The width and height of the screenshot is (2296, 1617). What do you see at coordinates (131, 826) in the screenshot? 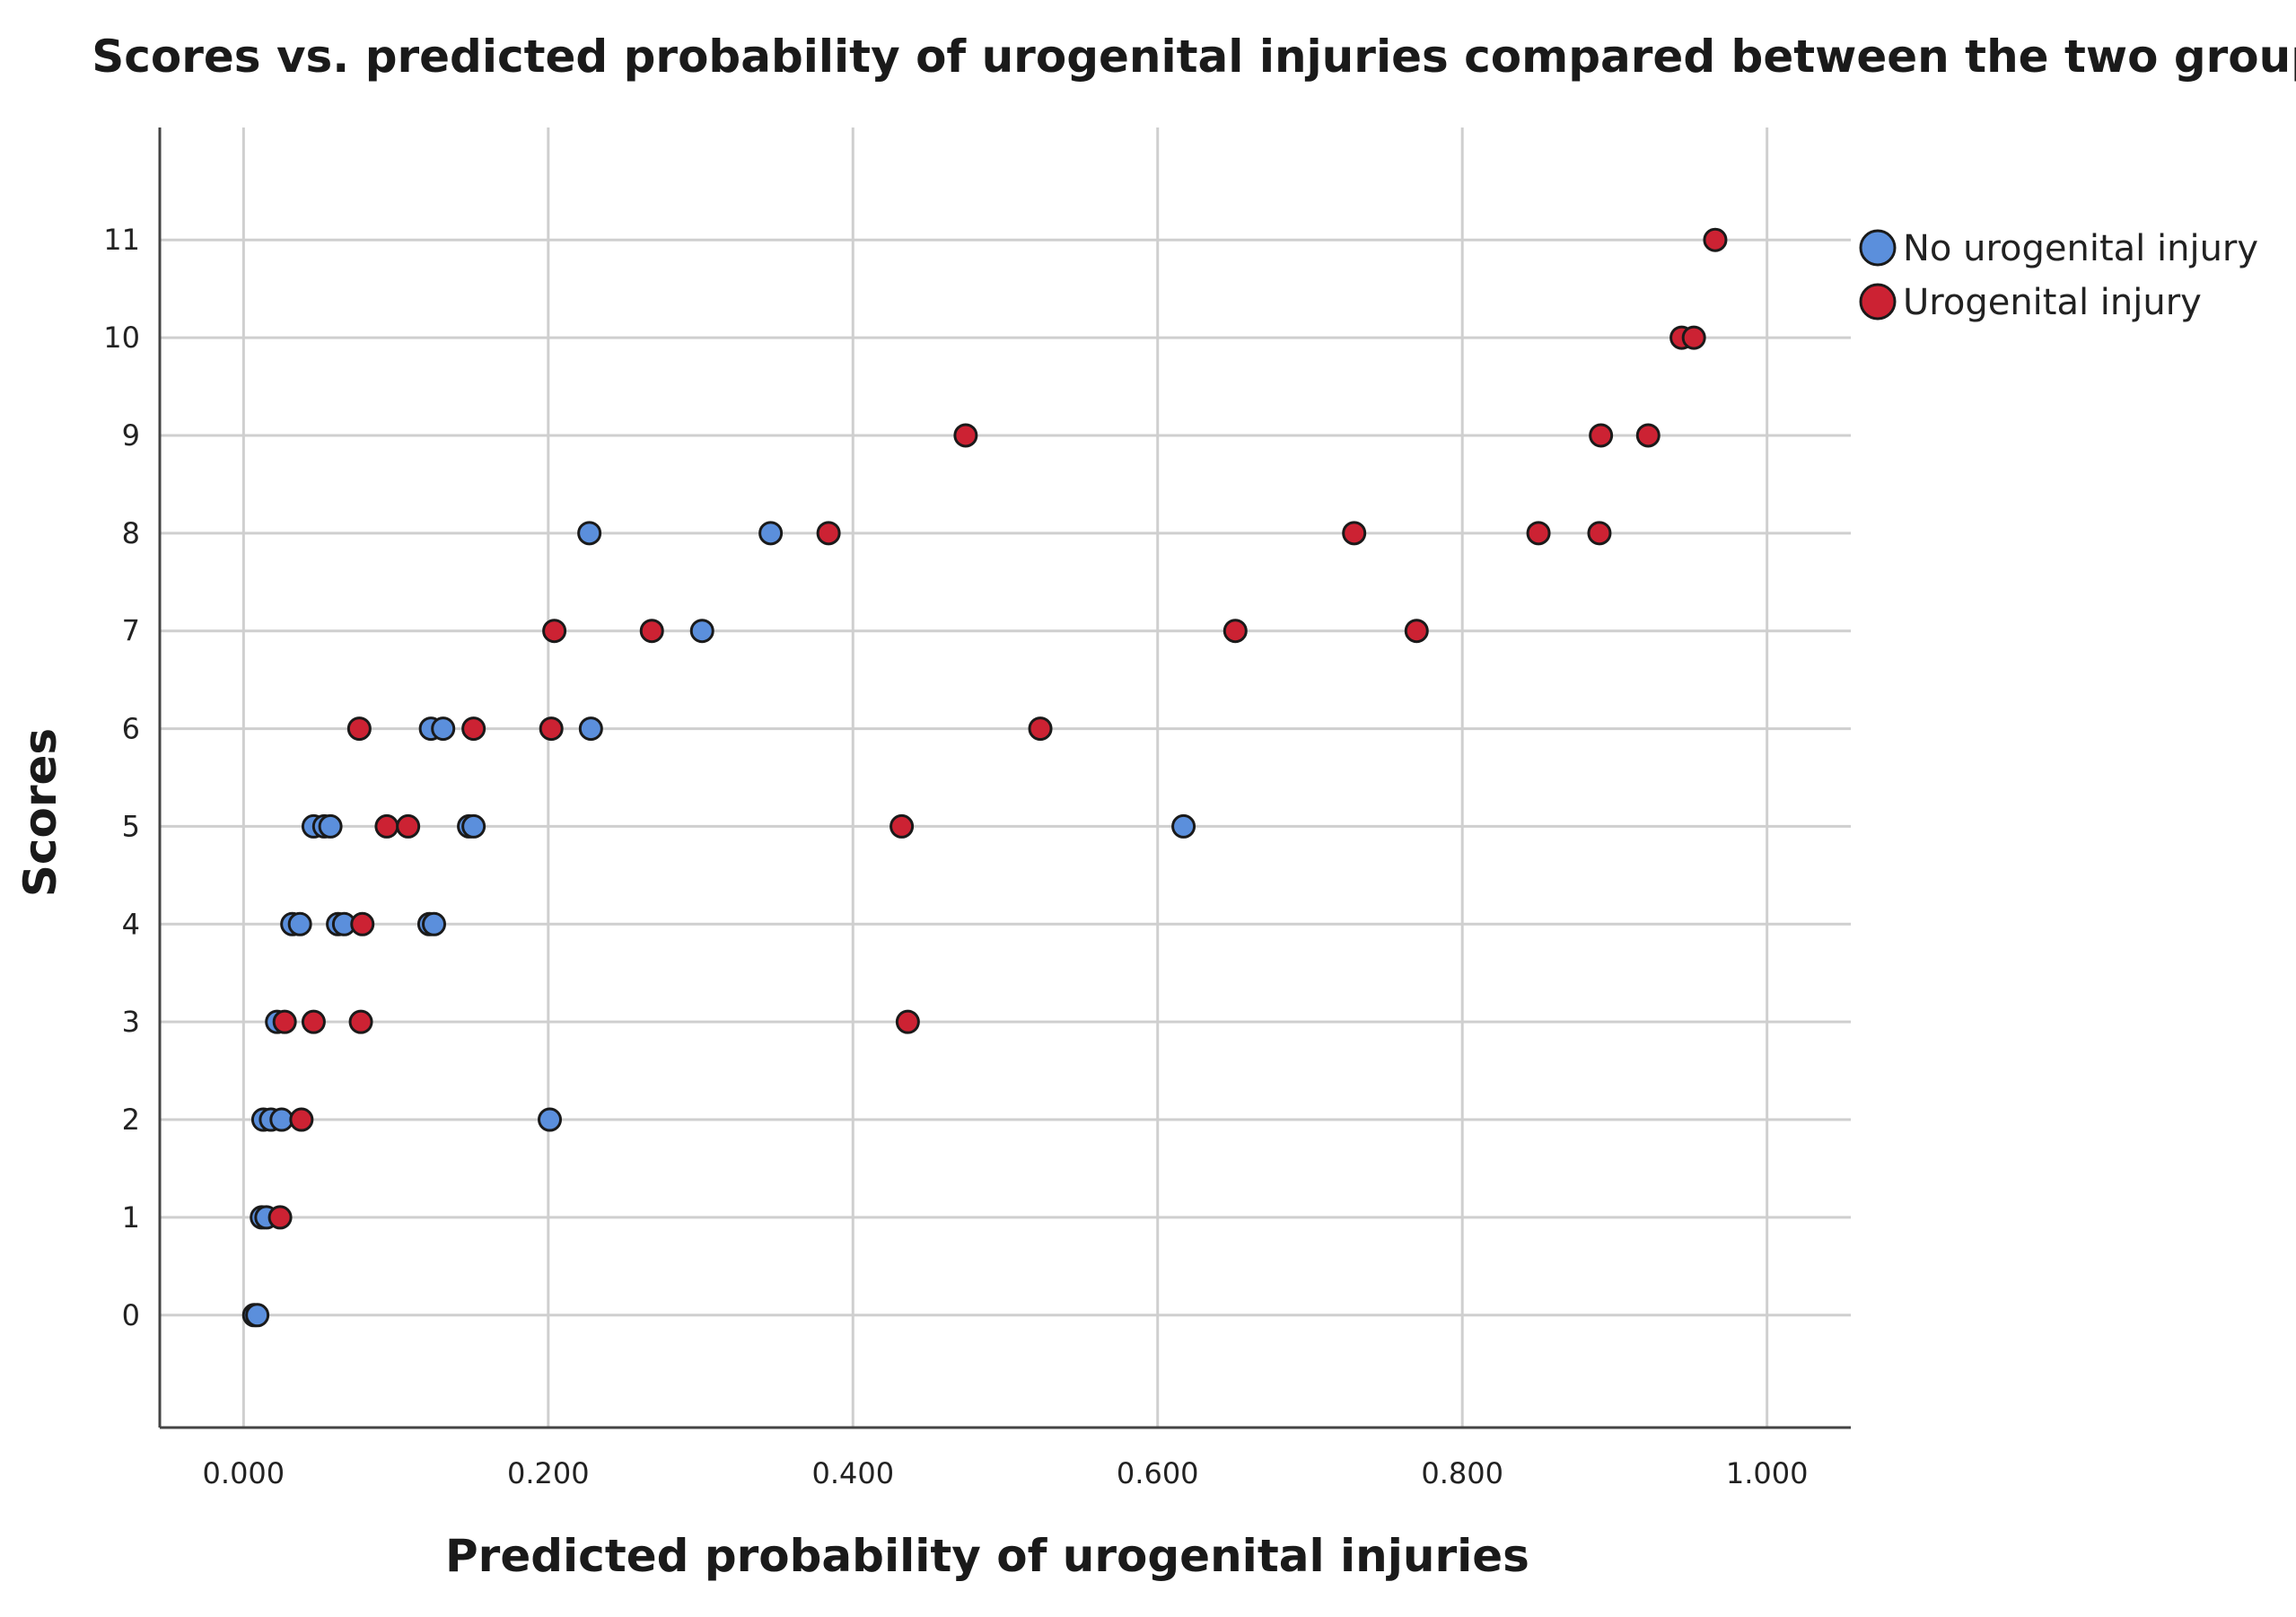
I see `y-tick-label: 5` at bounding box center [131, 826].